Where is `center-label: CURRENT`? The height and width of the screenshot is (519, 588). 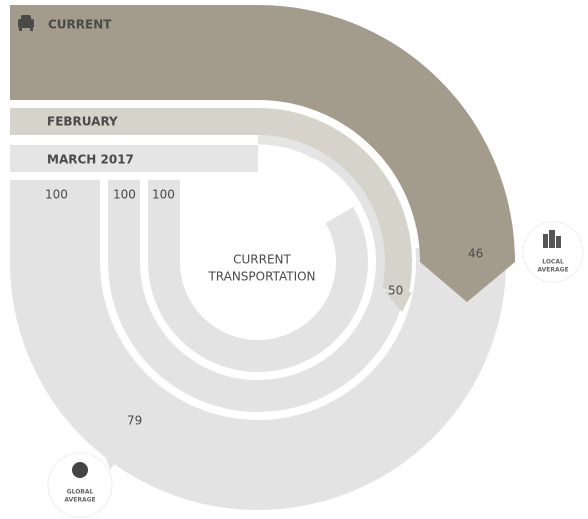
center-label: CURRENT is located at coordinates (262, 260).